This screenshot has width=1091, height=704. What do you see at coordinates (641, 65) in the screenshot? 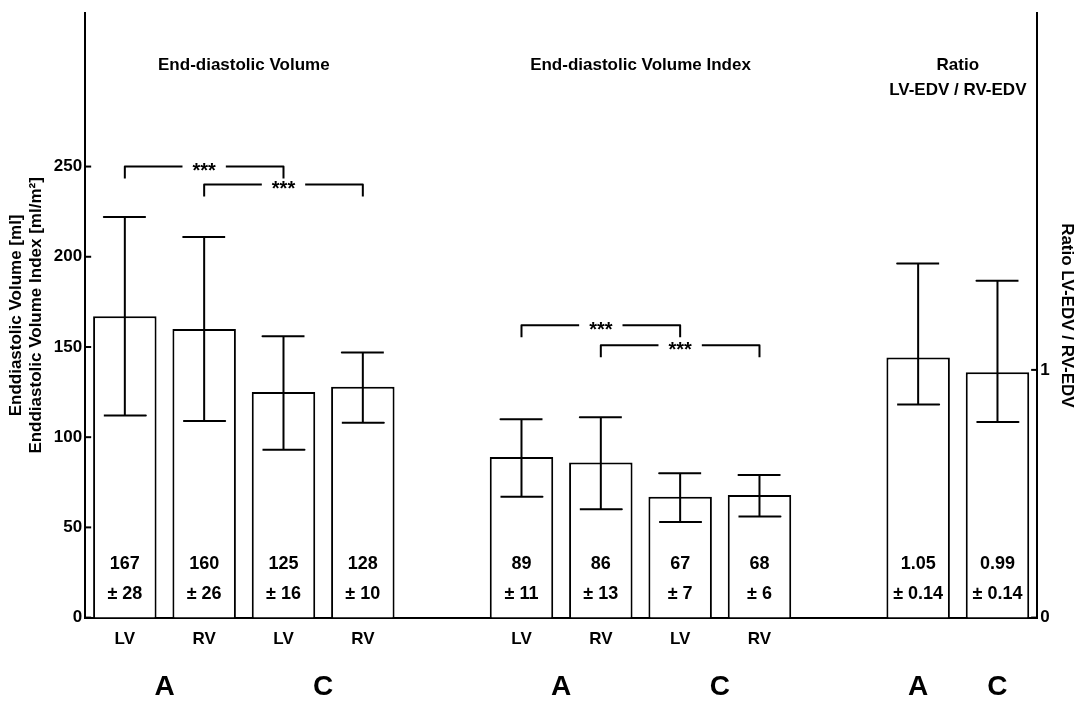
I see `annotation: End-diastolic Volume Index` at bounding box center [641, 65].